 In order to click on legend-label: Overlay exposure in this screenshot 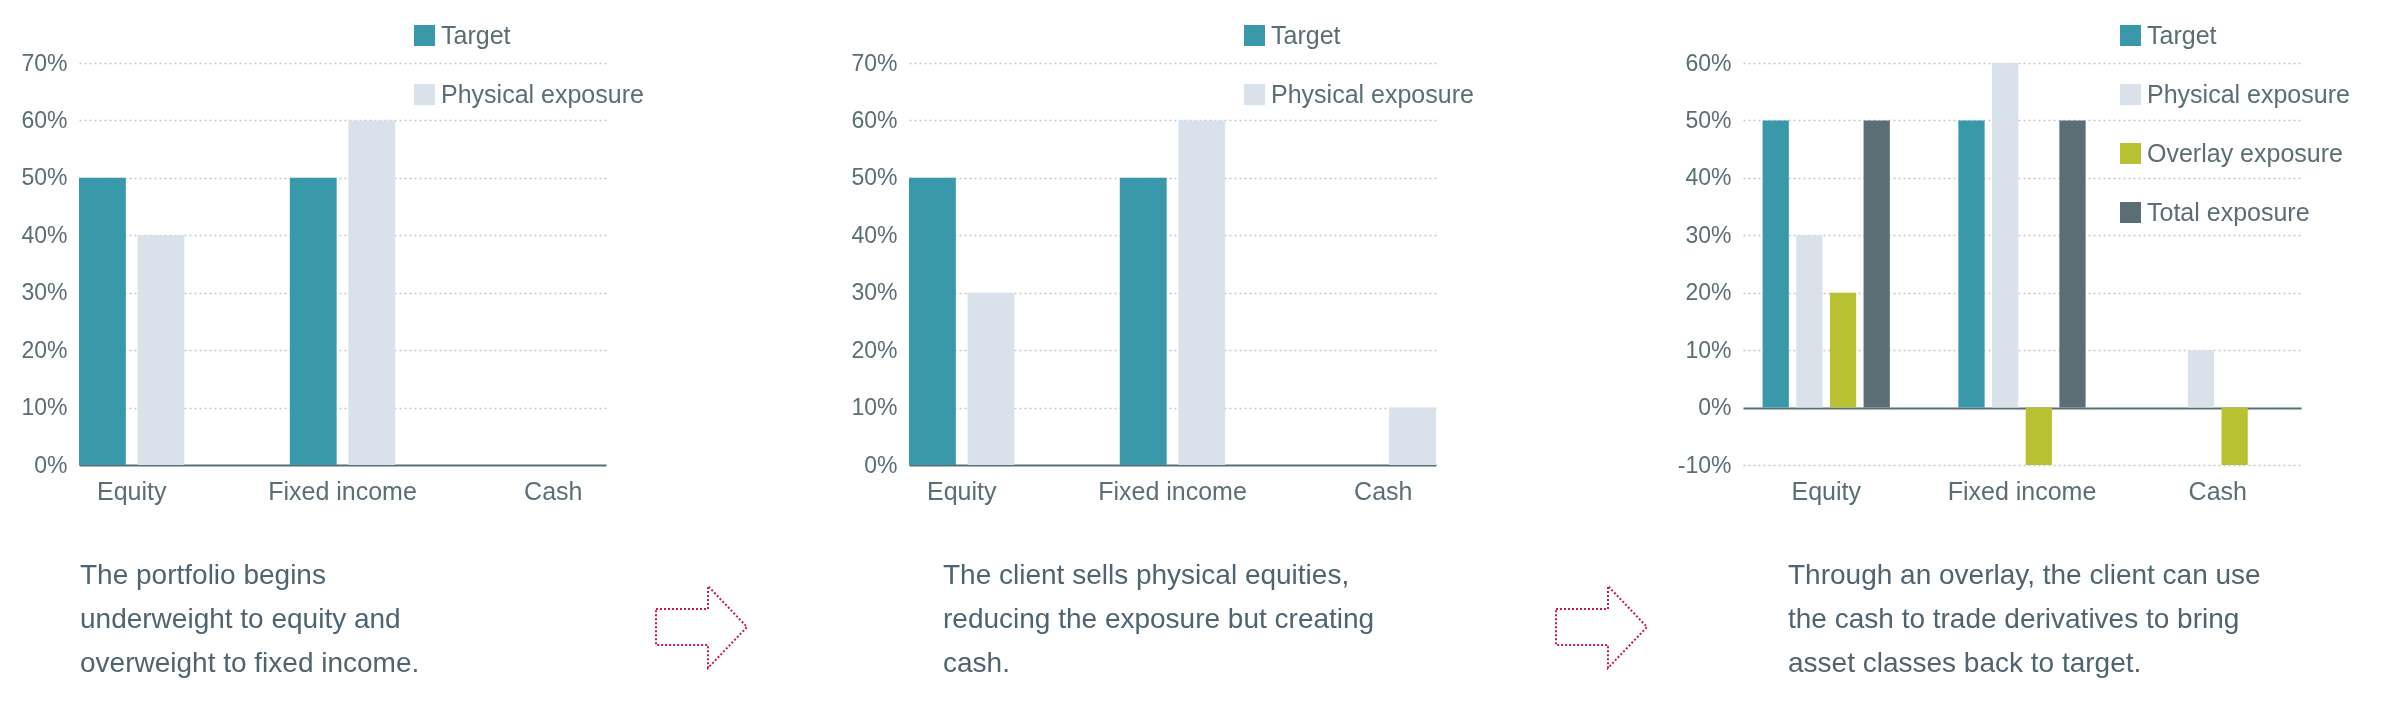, I will do `click(2245, 152)`.